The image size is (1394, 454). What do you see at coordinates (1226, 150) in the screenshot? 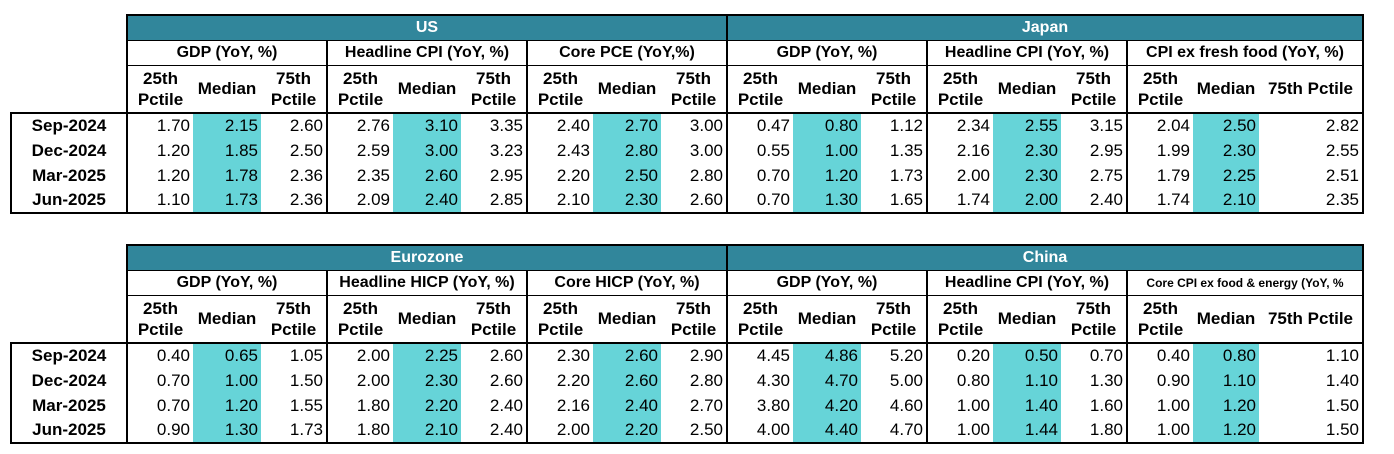
I see `median-value: 2.30` at bounding box center [1226, 150].